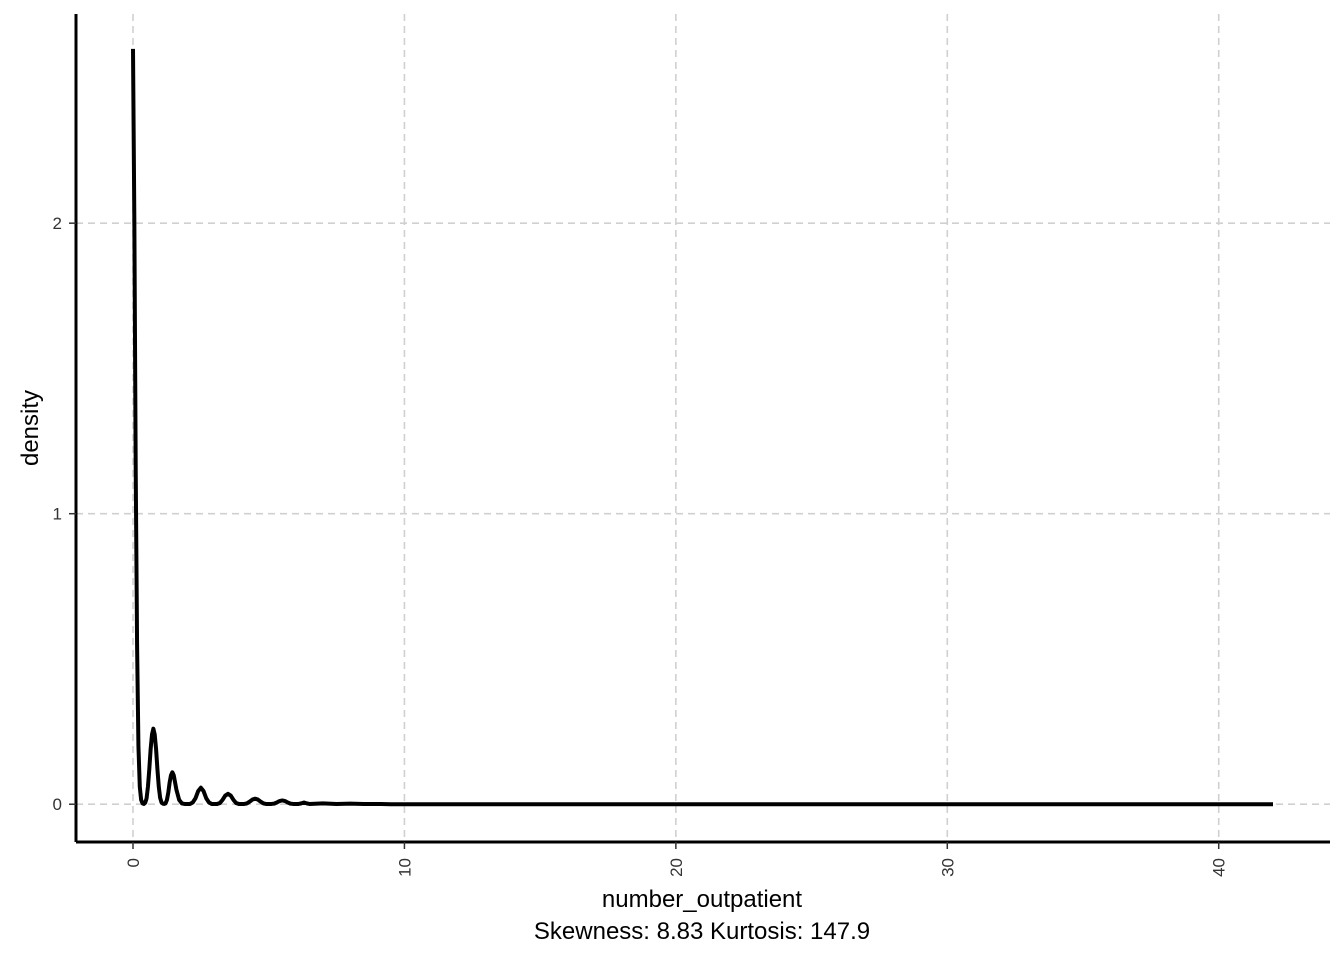 Image resolution: width=1344 pixels, height=960 pixels. What do you see at coordinates (30, 428) in the screenshot?
I see `y-axis-title: density` at bounding box center [30, 428].